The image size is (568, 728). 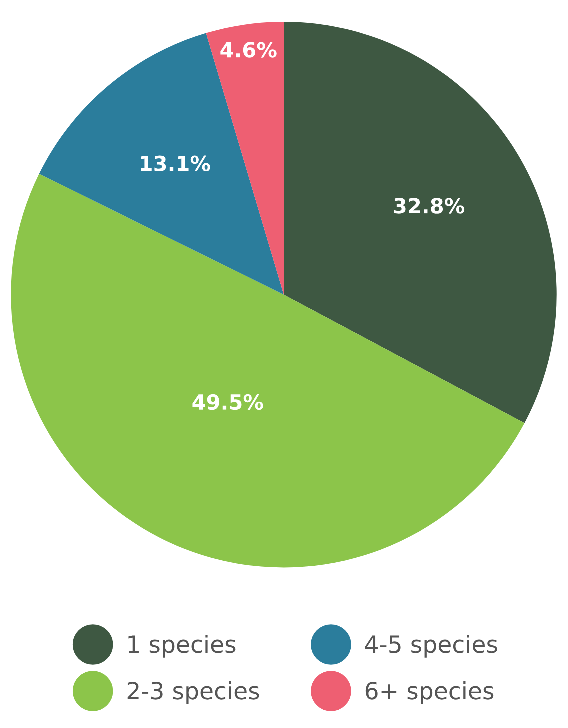 I want to click on data-label: 13.1%, so click(x=175, y=164).